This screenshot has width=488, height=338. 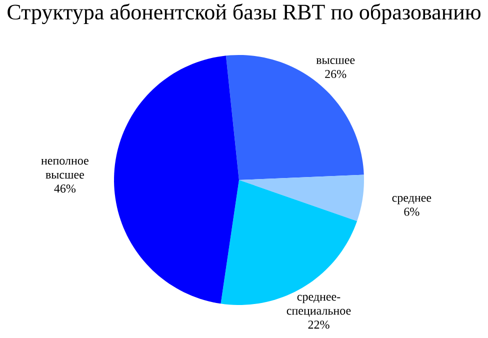 I want to click on chart-title: Структура абонентской базы RBT по образованию, so click(x=244, y=14).